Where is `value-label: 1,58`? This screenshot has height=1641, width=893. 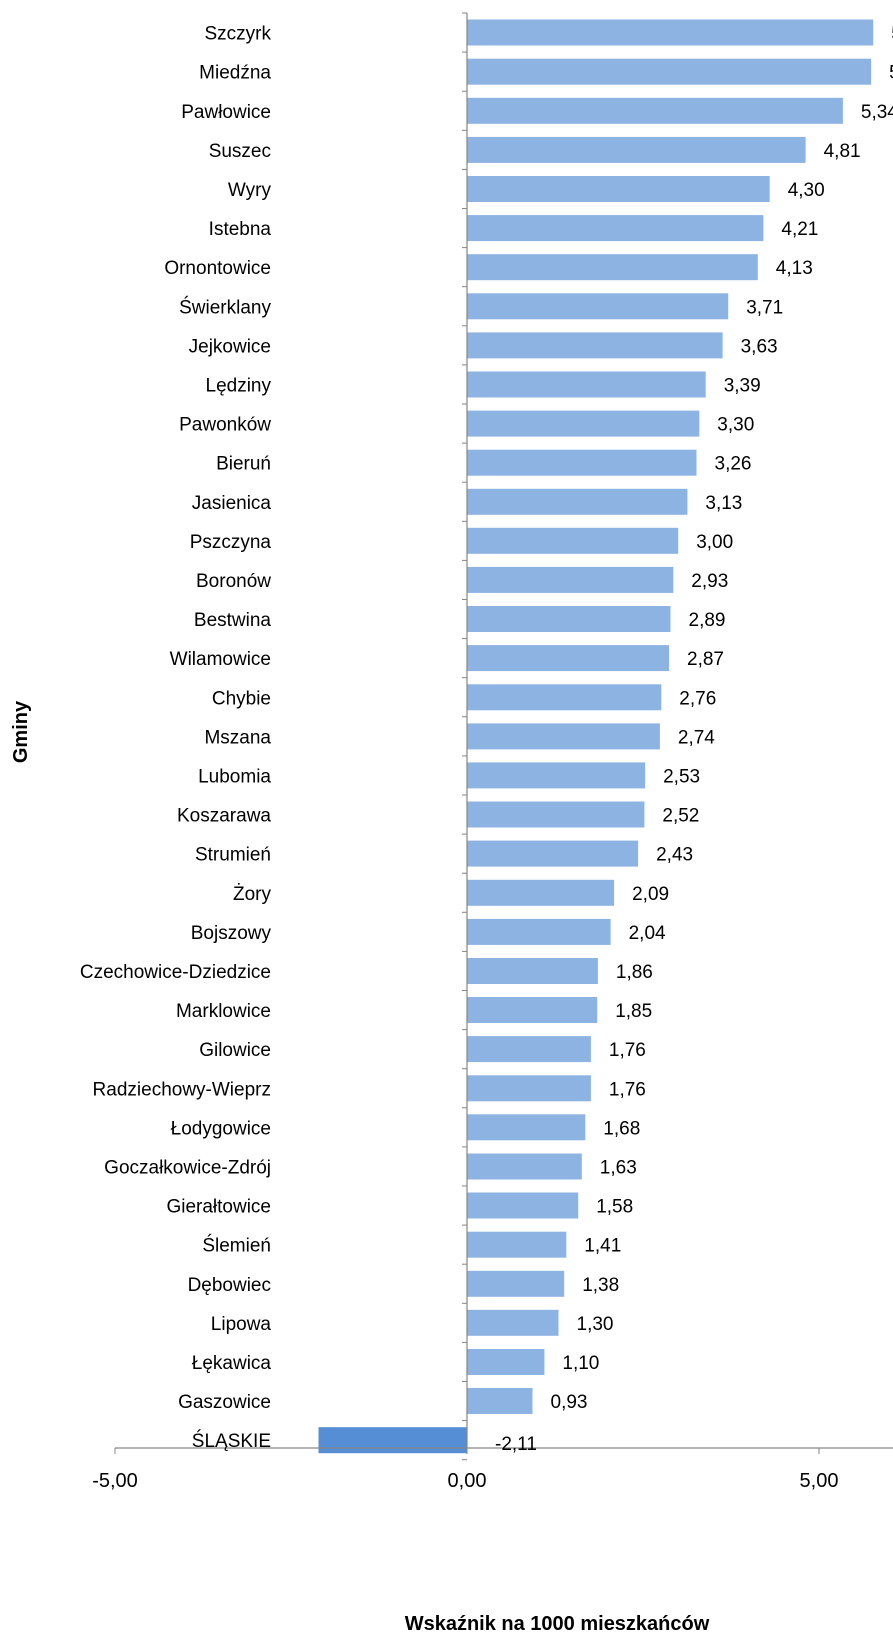 value-label: 1,58 is located at coordinates (614, 1207).